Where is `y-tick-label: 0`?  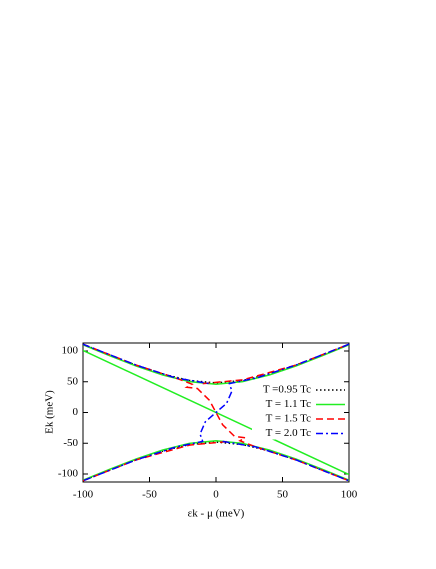
y-tick-label: 0 is located at coordinates (76, 412).